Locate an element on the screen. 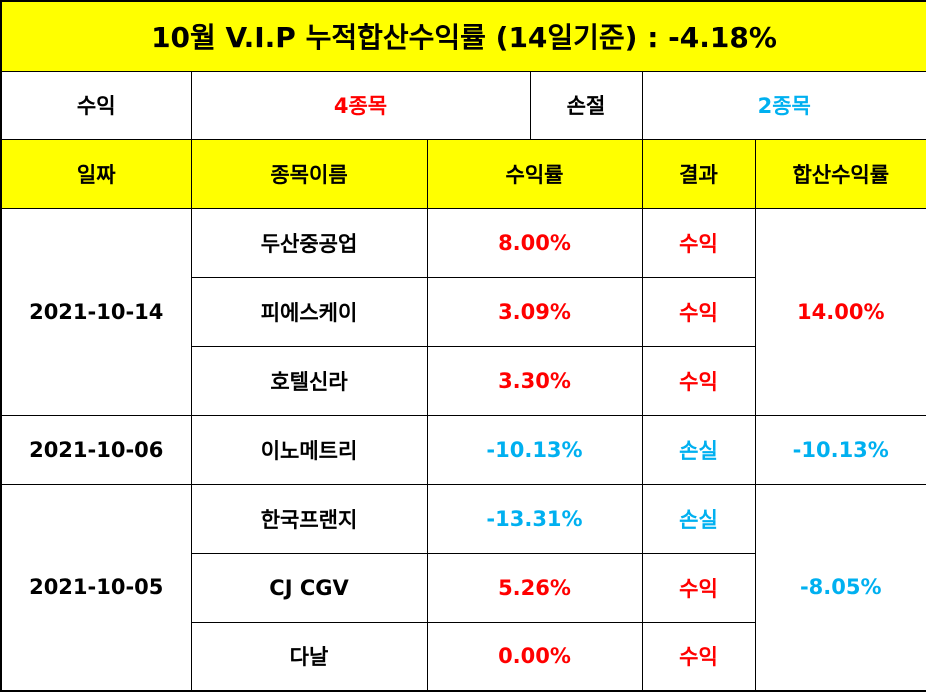  loss-count: 2종목 is located at coordinates (783, 105).